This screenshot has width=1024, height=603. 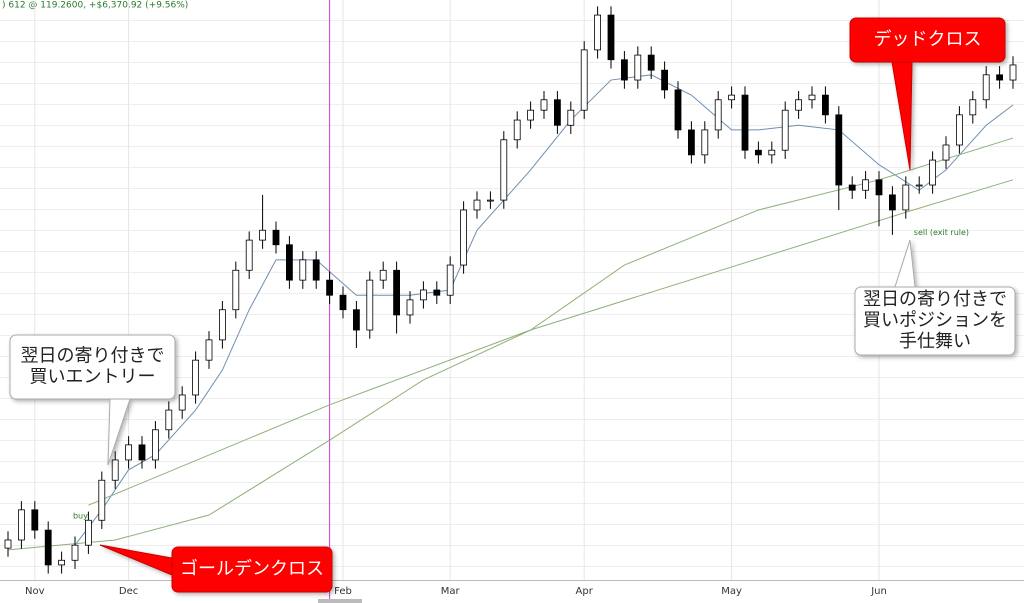 What do you see at coordinates (731, 591) in the screenshot?
I see `x-tick-label: May` at bounding box center [731, 591].